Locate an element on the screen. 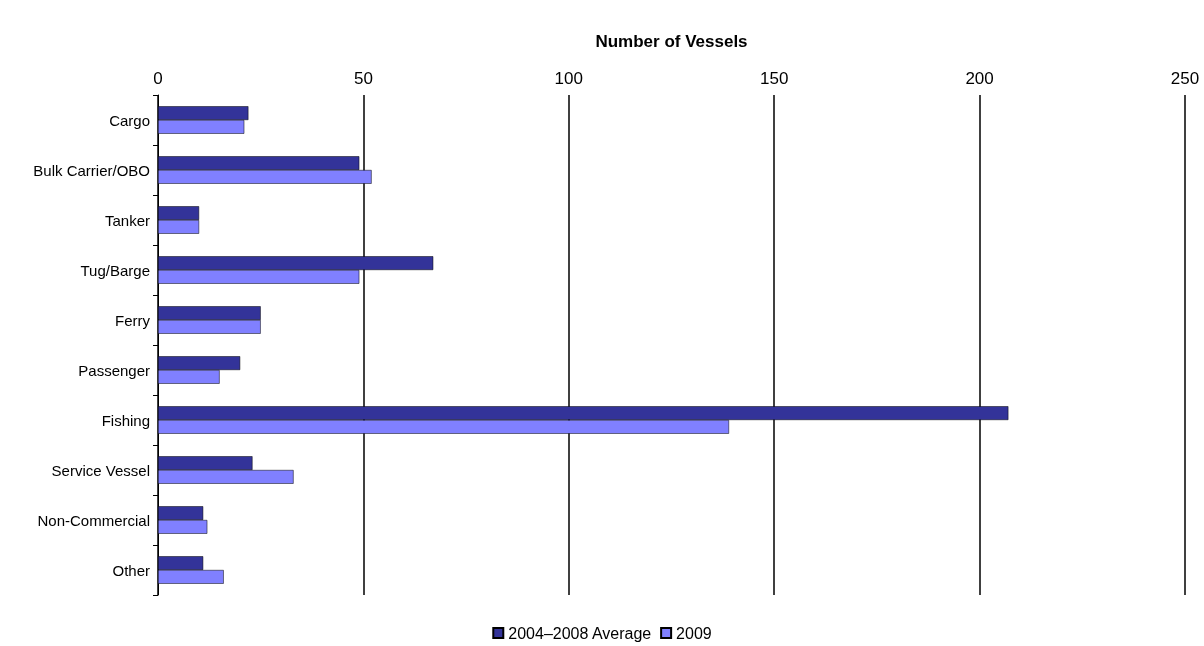  y-tick-label: Ferry is located at coordinates (133, 320).